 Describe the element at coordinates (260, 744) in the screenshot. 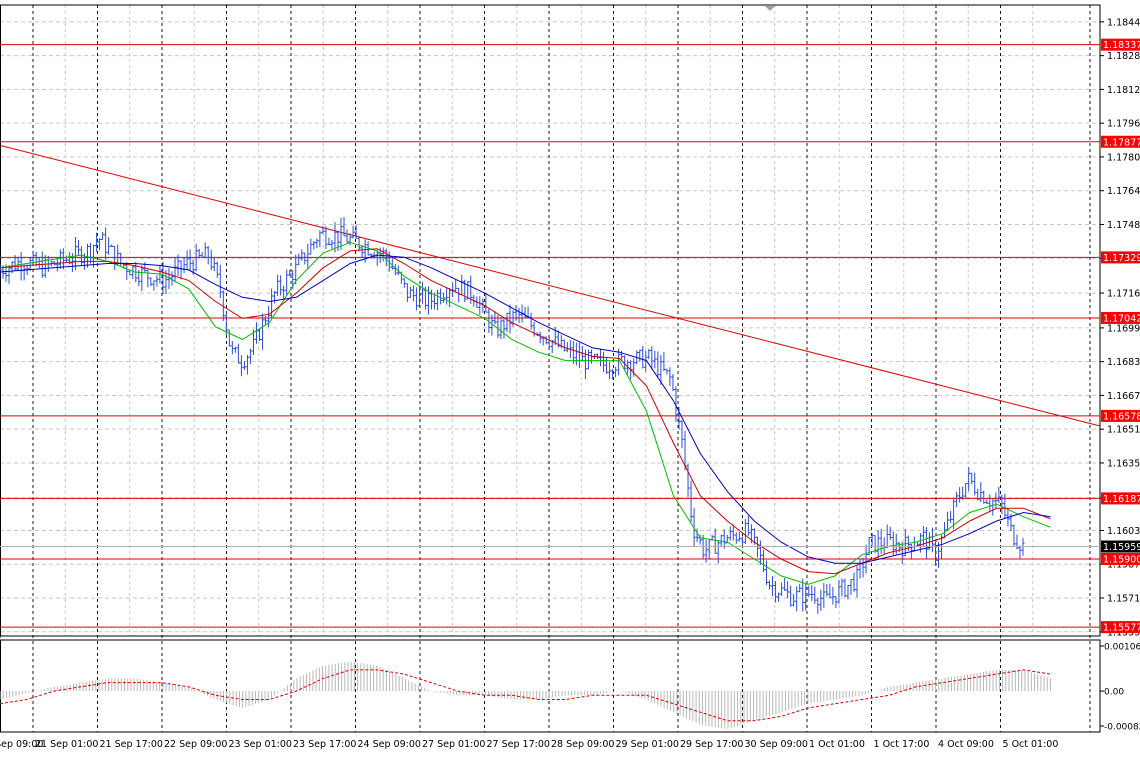

I see `time-tick-label: 23 Sep 01:00` at that location.